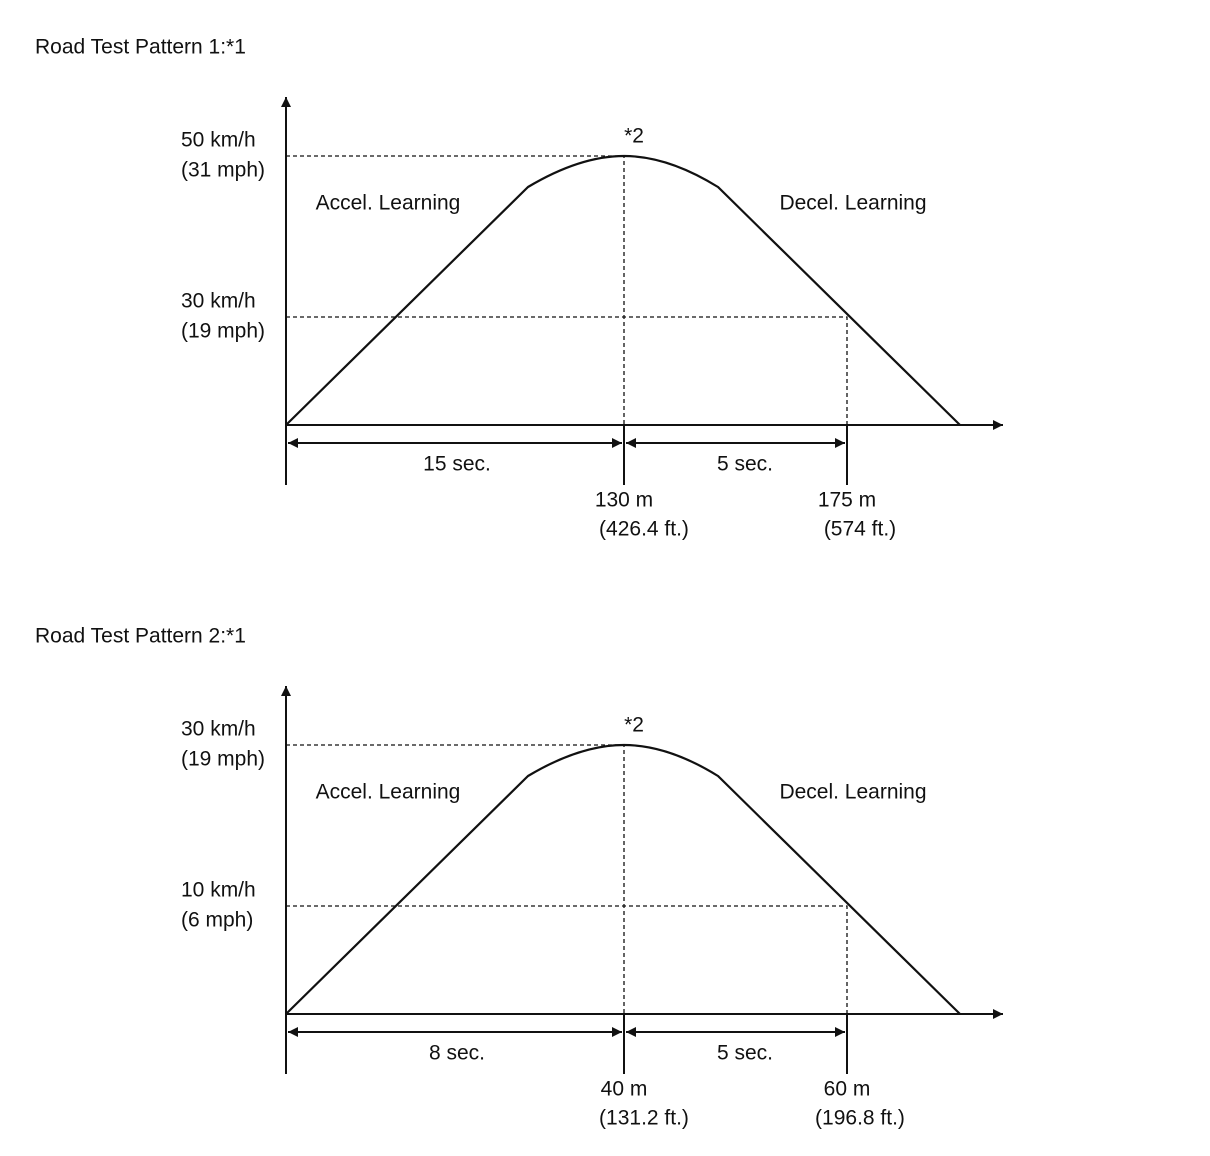 The height and width of the screenshot is (1156, 1210). I want to click on speed-label: 50 km/h, so click(218, 140).